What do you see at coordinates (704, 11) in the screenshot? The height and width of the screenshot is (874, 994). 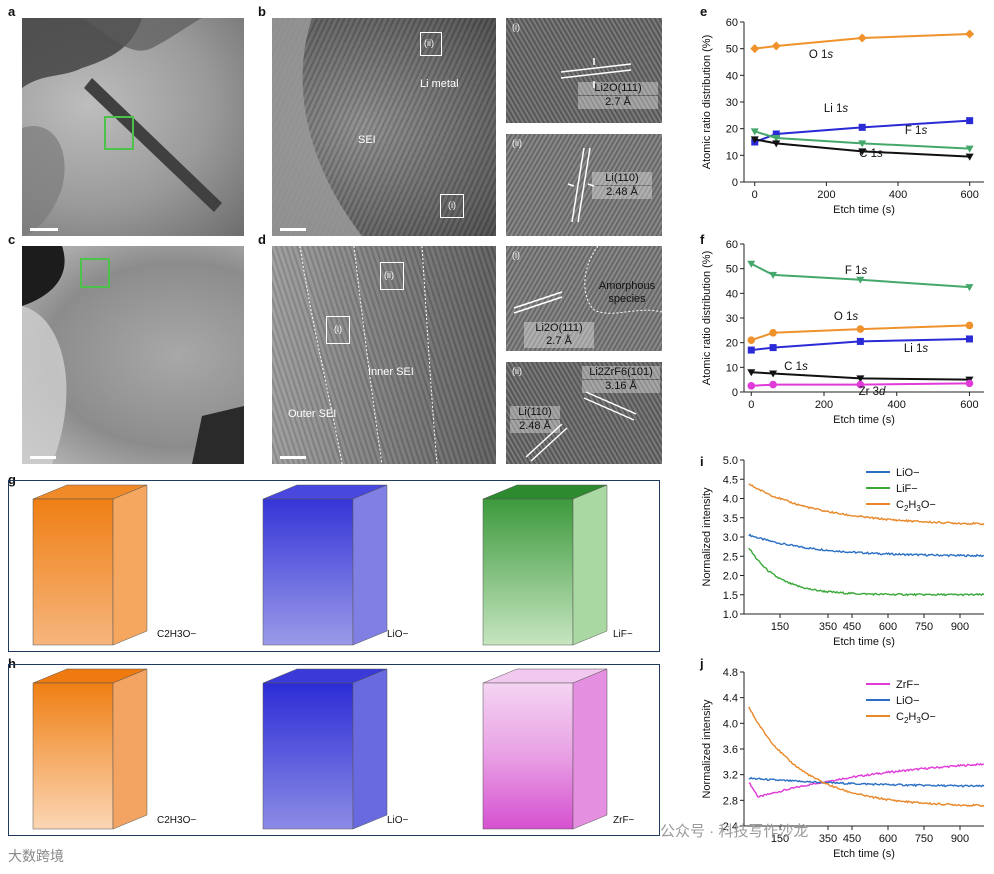 I see `panel-label-e: e` at bounding box center [704, 11].